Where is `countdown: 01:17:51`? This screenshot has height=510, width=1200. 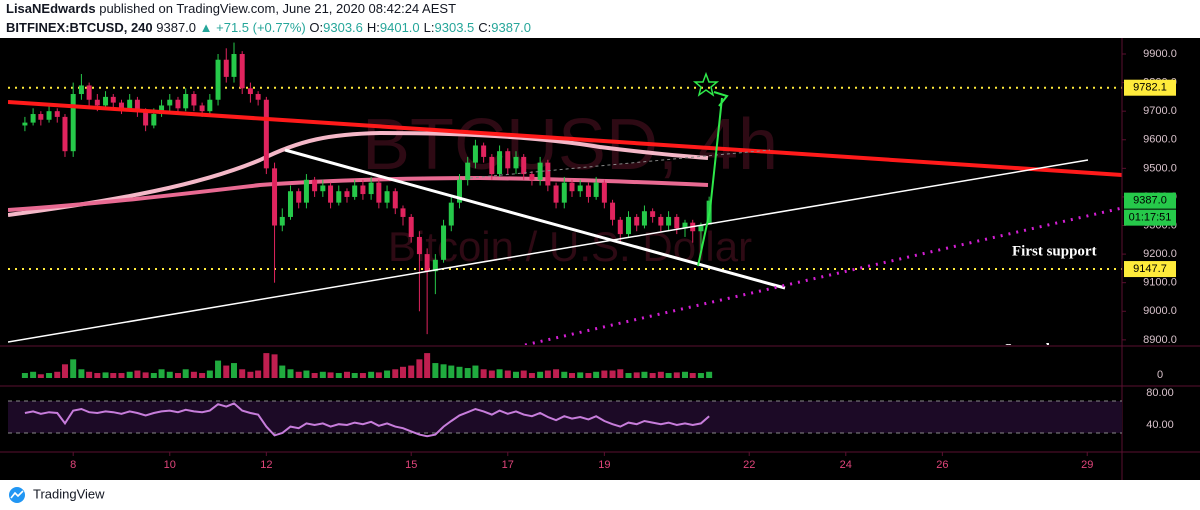 countdown: 01:17:51 is located at coordinates (1150, 218).